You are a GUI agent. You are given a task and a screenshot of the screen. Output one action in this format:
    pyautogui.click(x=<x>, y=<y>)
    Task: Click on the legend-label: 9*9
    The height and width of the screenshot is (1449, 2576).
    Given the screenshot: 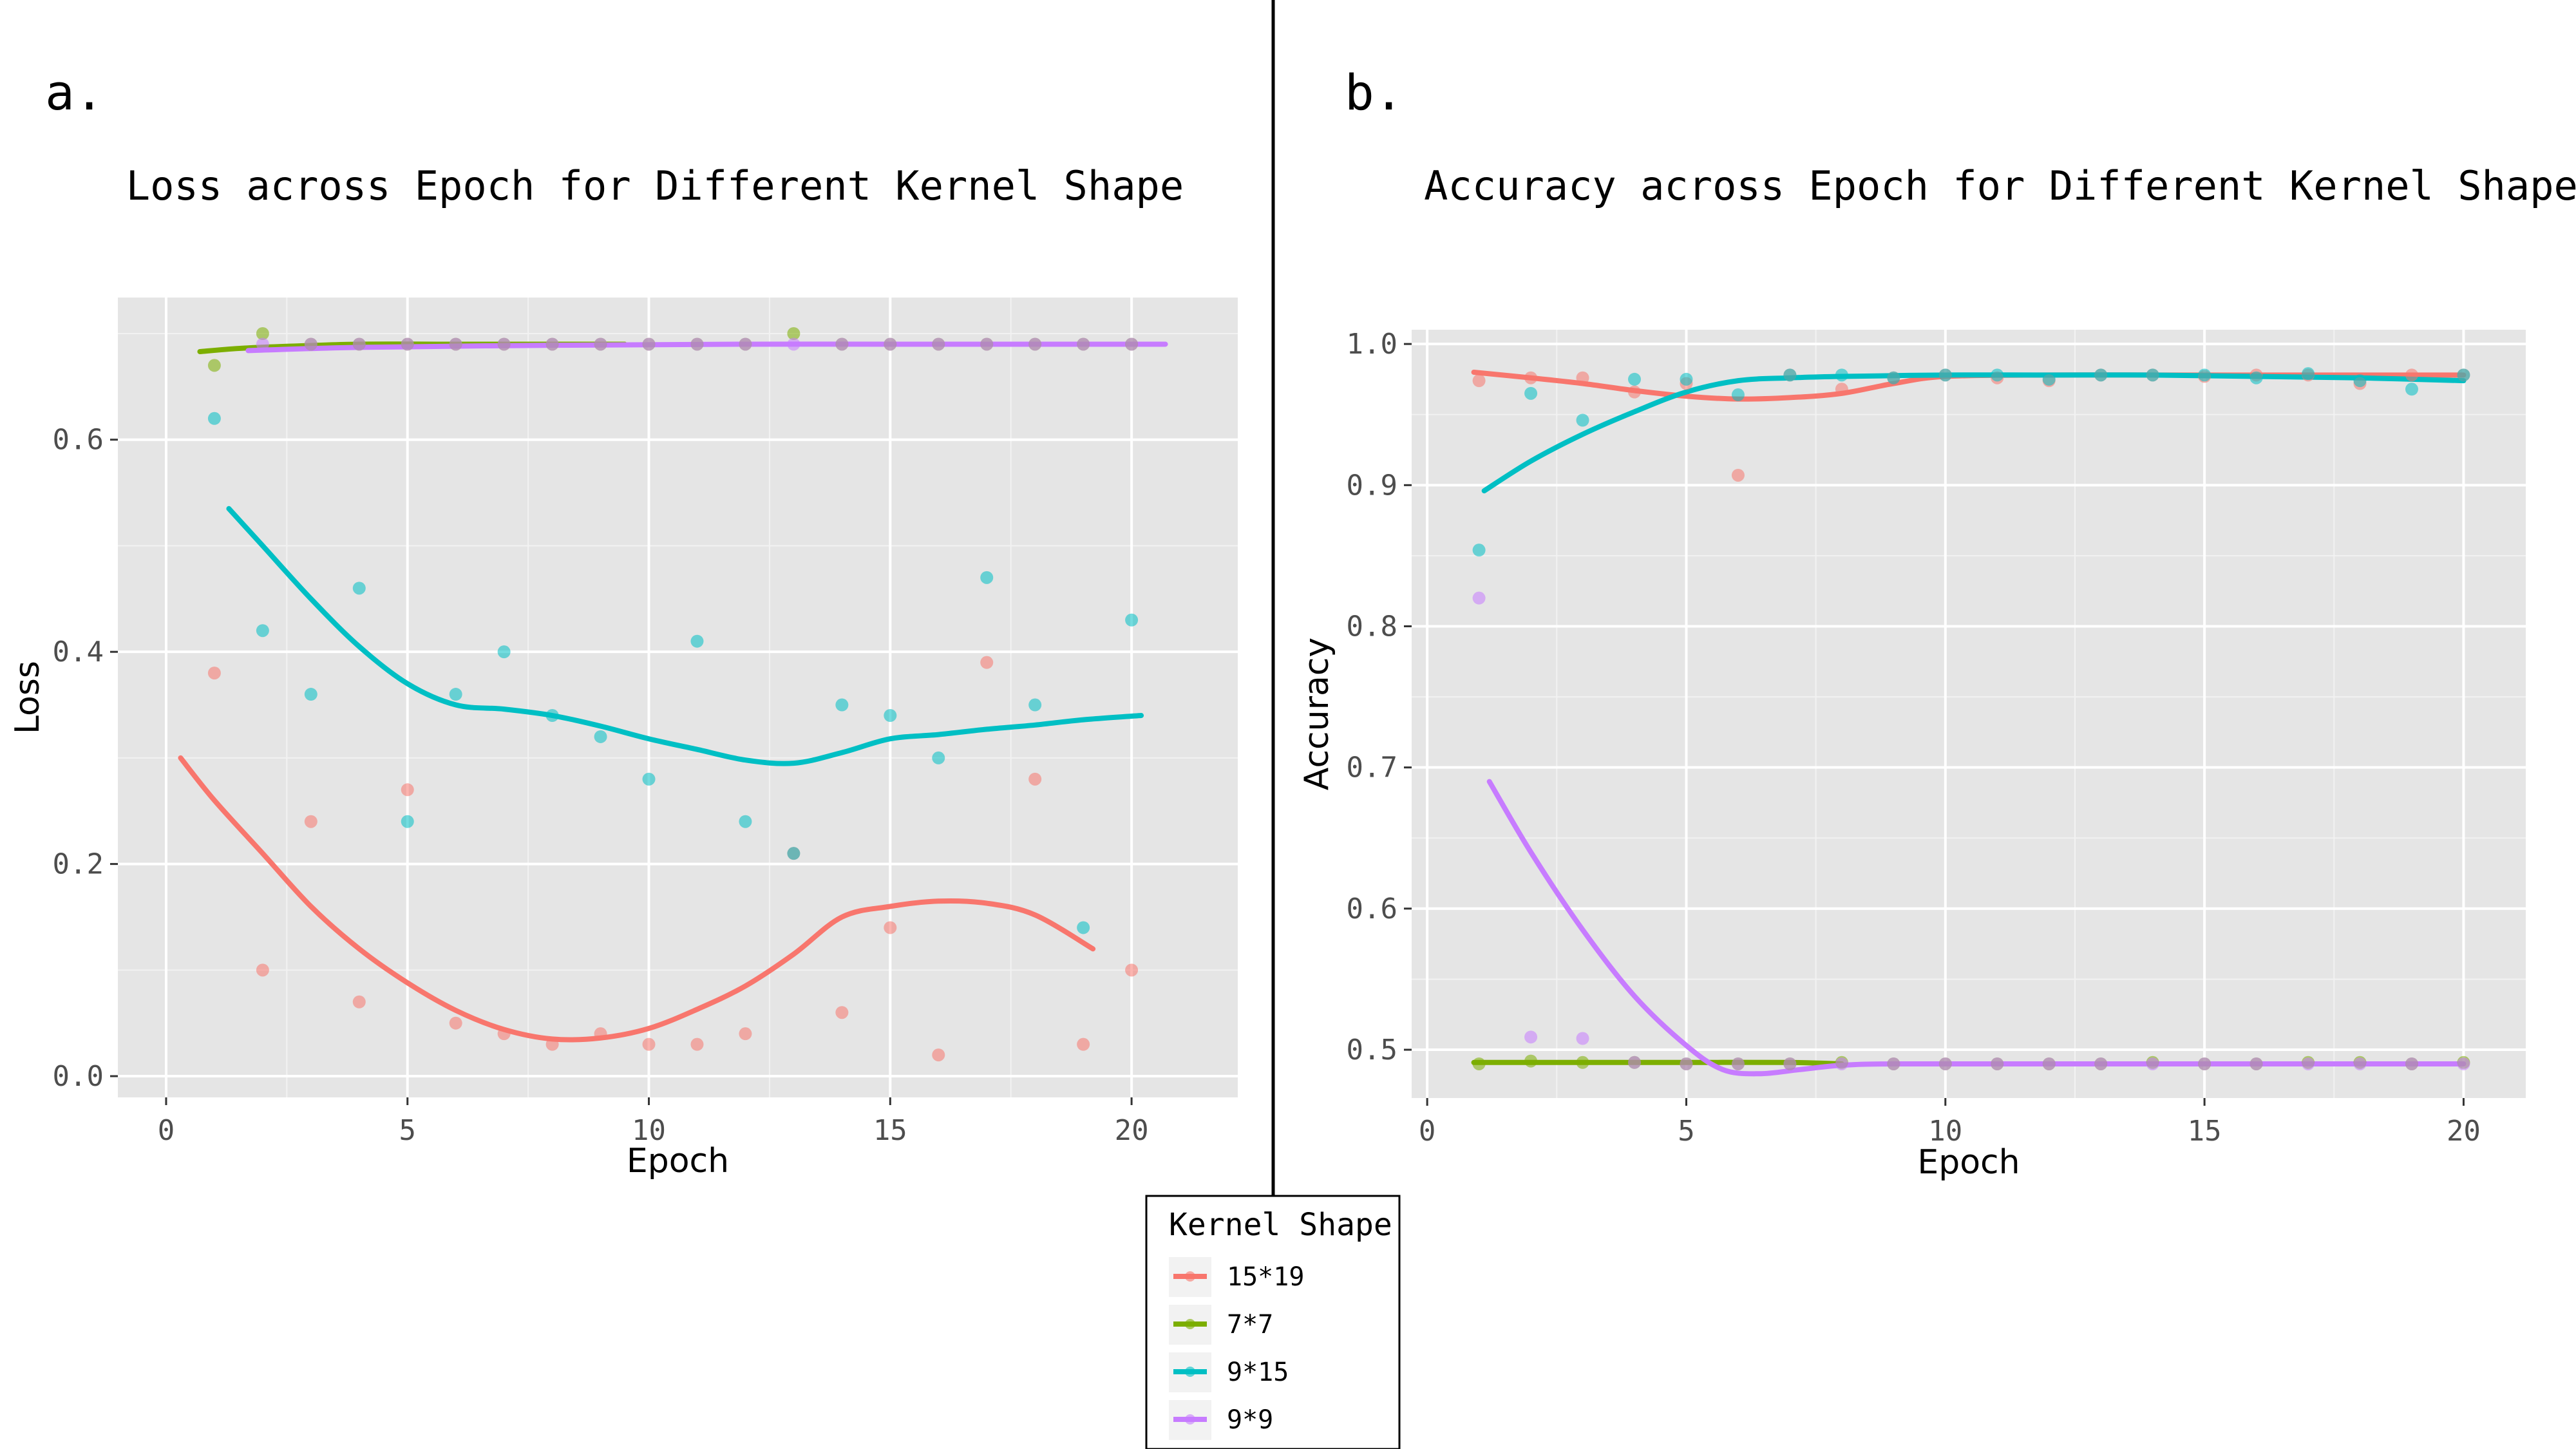 What is the action you would take?
    pyautogui.click(x=1250, y=1420)
    